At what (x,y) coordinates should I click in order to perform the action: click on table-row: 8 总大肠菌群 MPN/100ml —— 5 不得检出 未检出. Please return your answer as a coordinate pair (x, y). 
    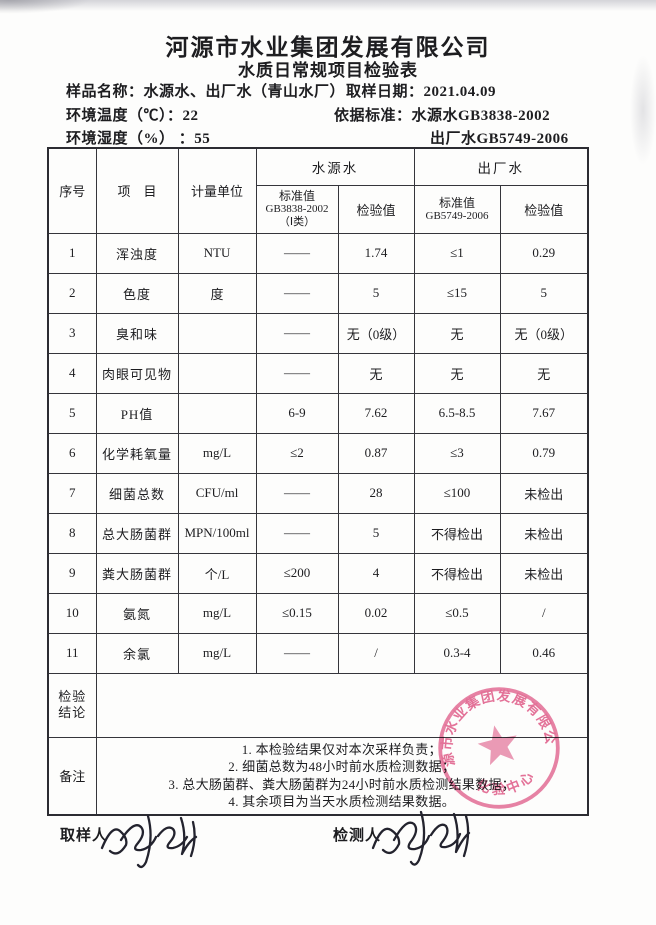
    Looking at the image, I should click on (318, 533).